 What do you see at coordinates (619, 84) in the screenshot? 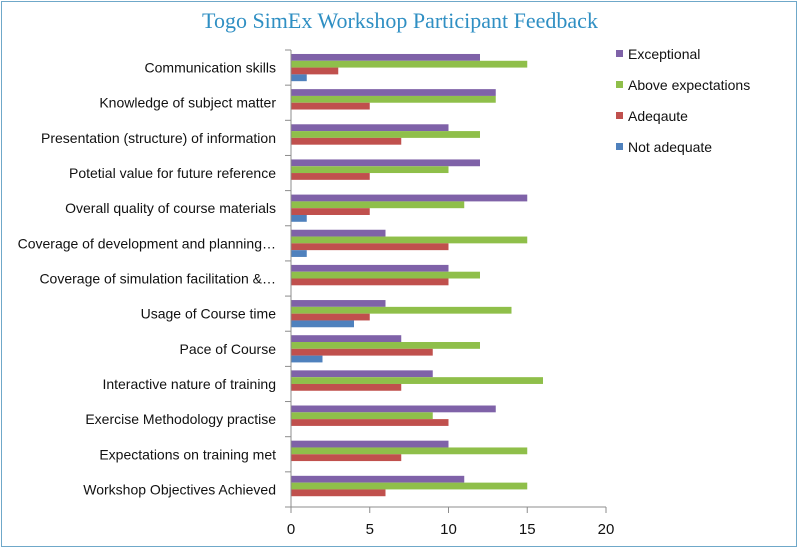
I see `legend-swatch-above-expectations` at bounding box center [619, 84].